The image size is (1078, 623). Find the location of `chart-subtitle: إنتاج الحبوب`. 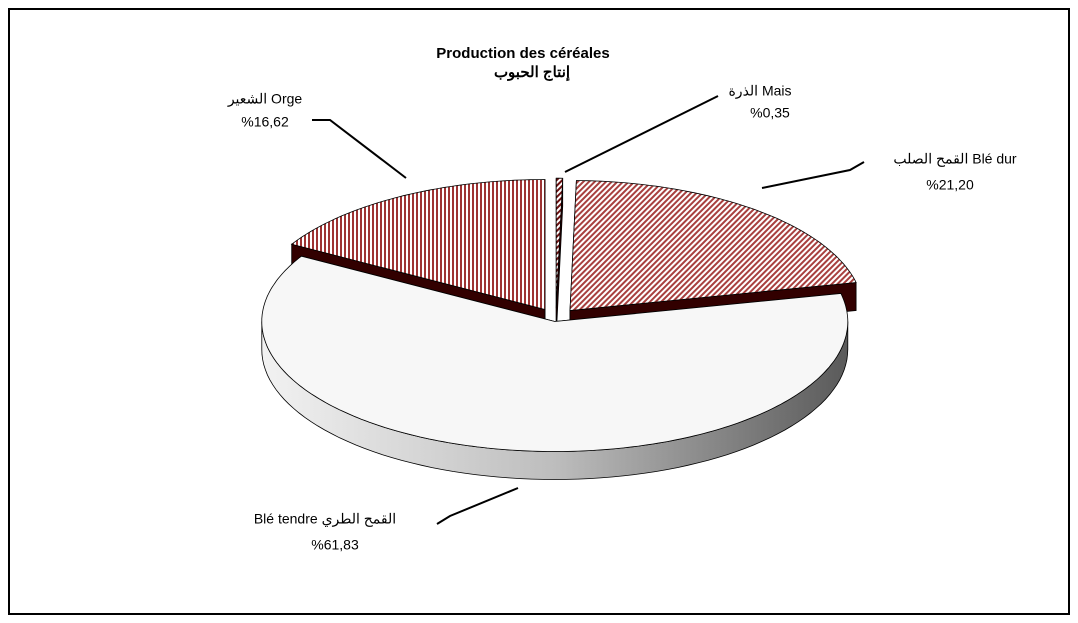

chart-subtitle: إنتاج الحبوب is located at coordinates (532, 72).